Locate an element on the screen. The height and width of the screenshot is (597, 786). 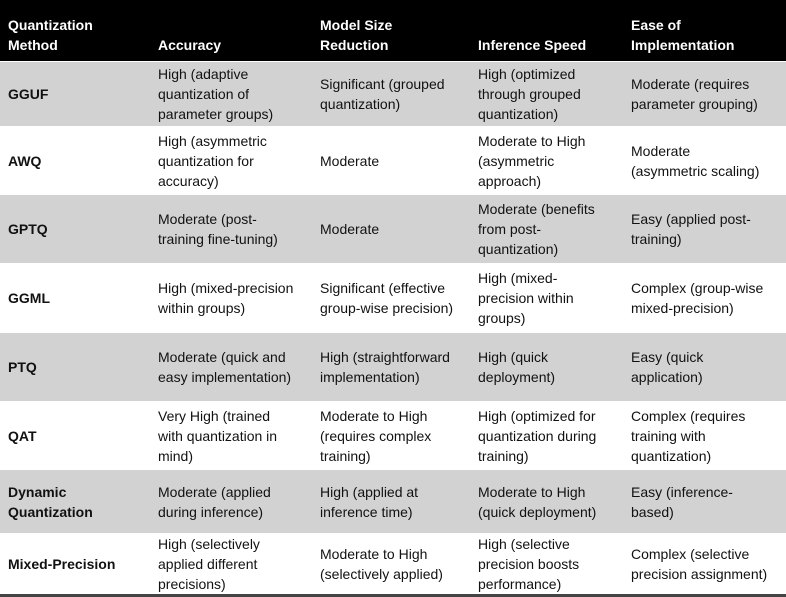
cell-accuracy: Moderate (post- training fine-tuning) is located at coordinates (231, 229).